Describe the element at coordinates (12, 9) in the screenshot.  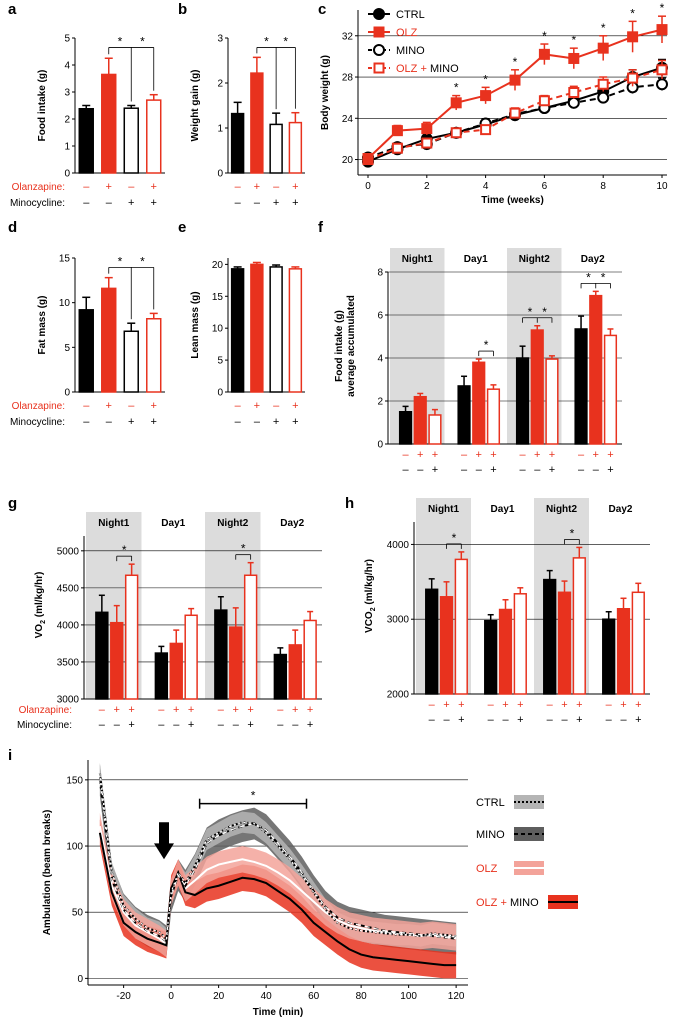
I see `panel-letter-a: a` at that location.